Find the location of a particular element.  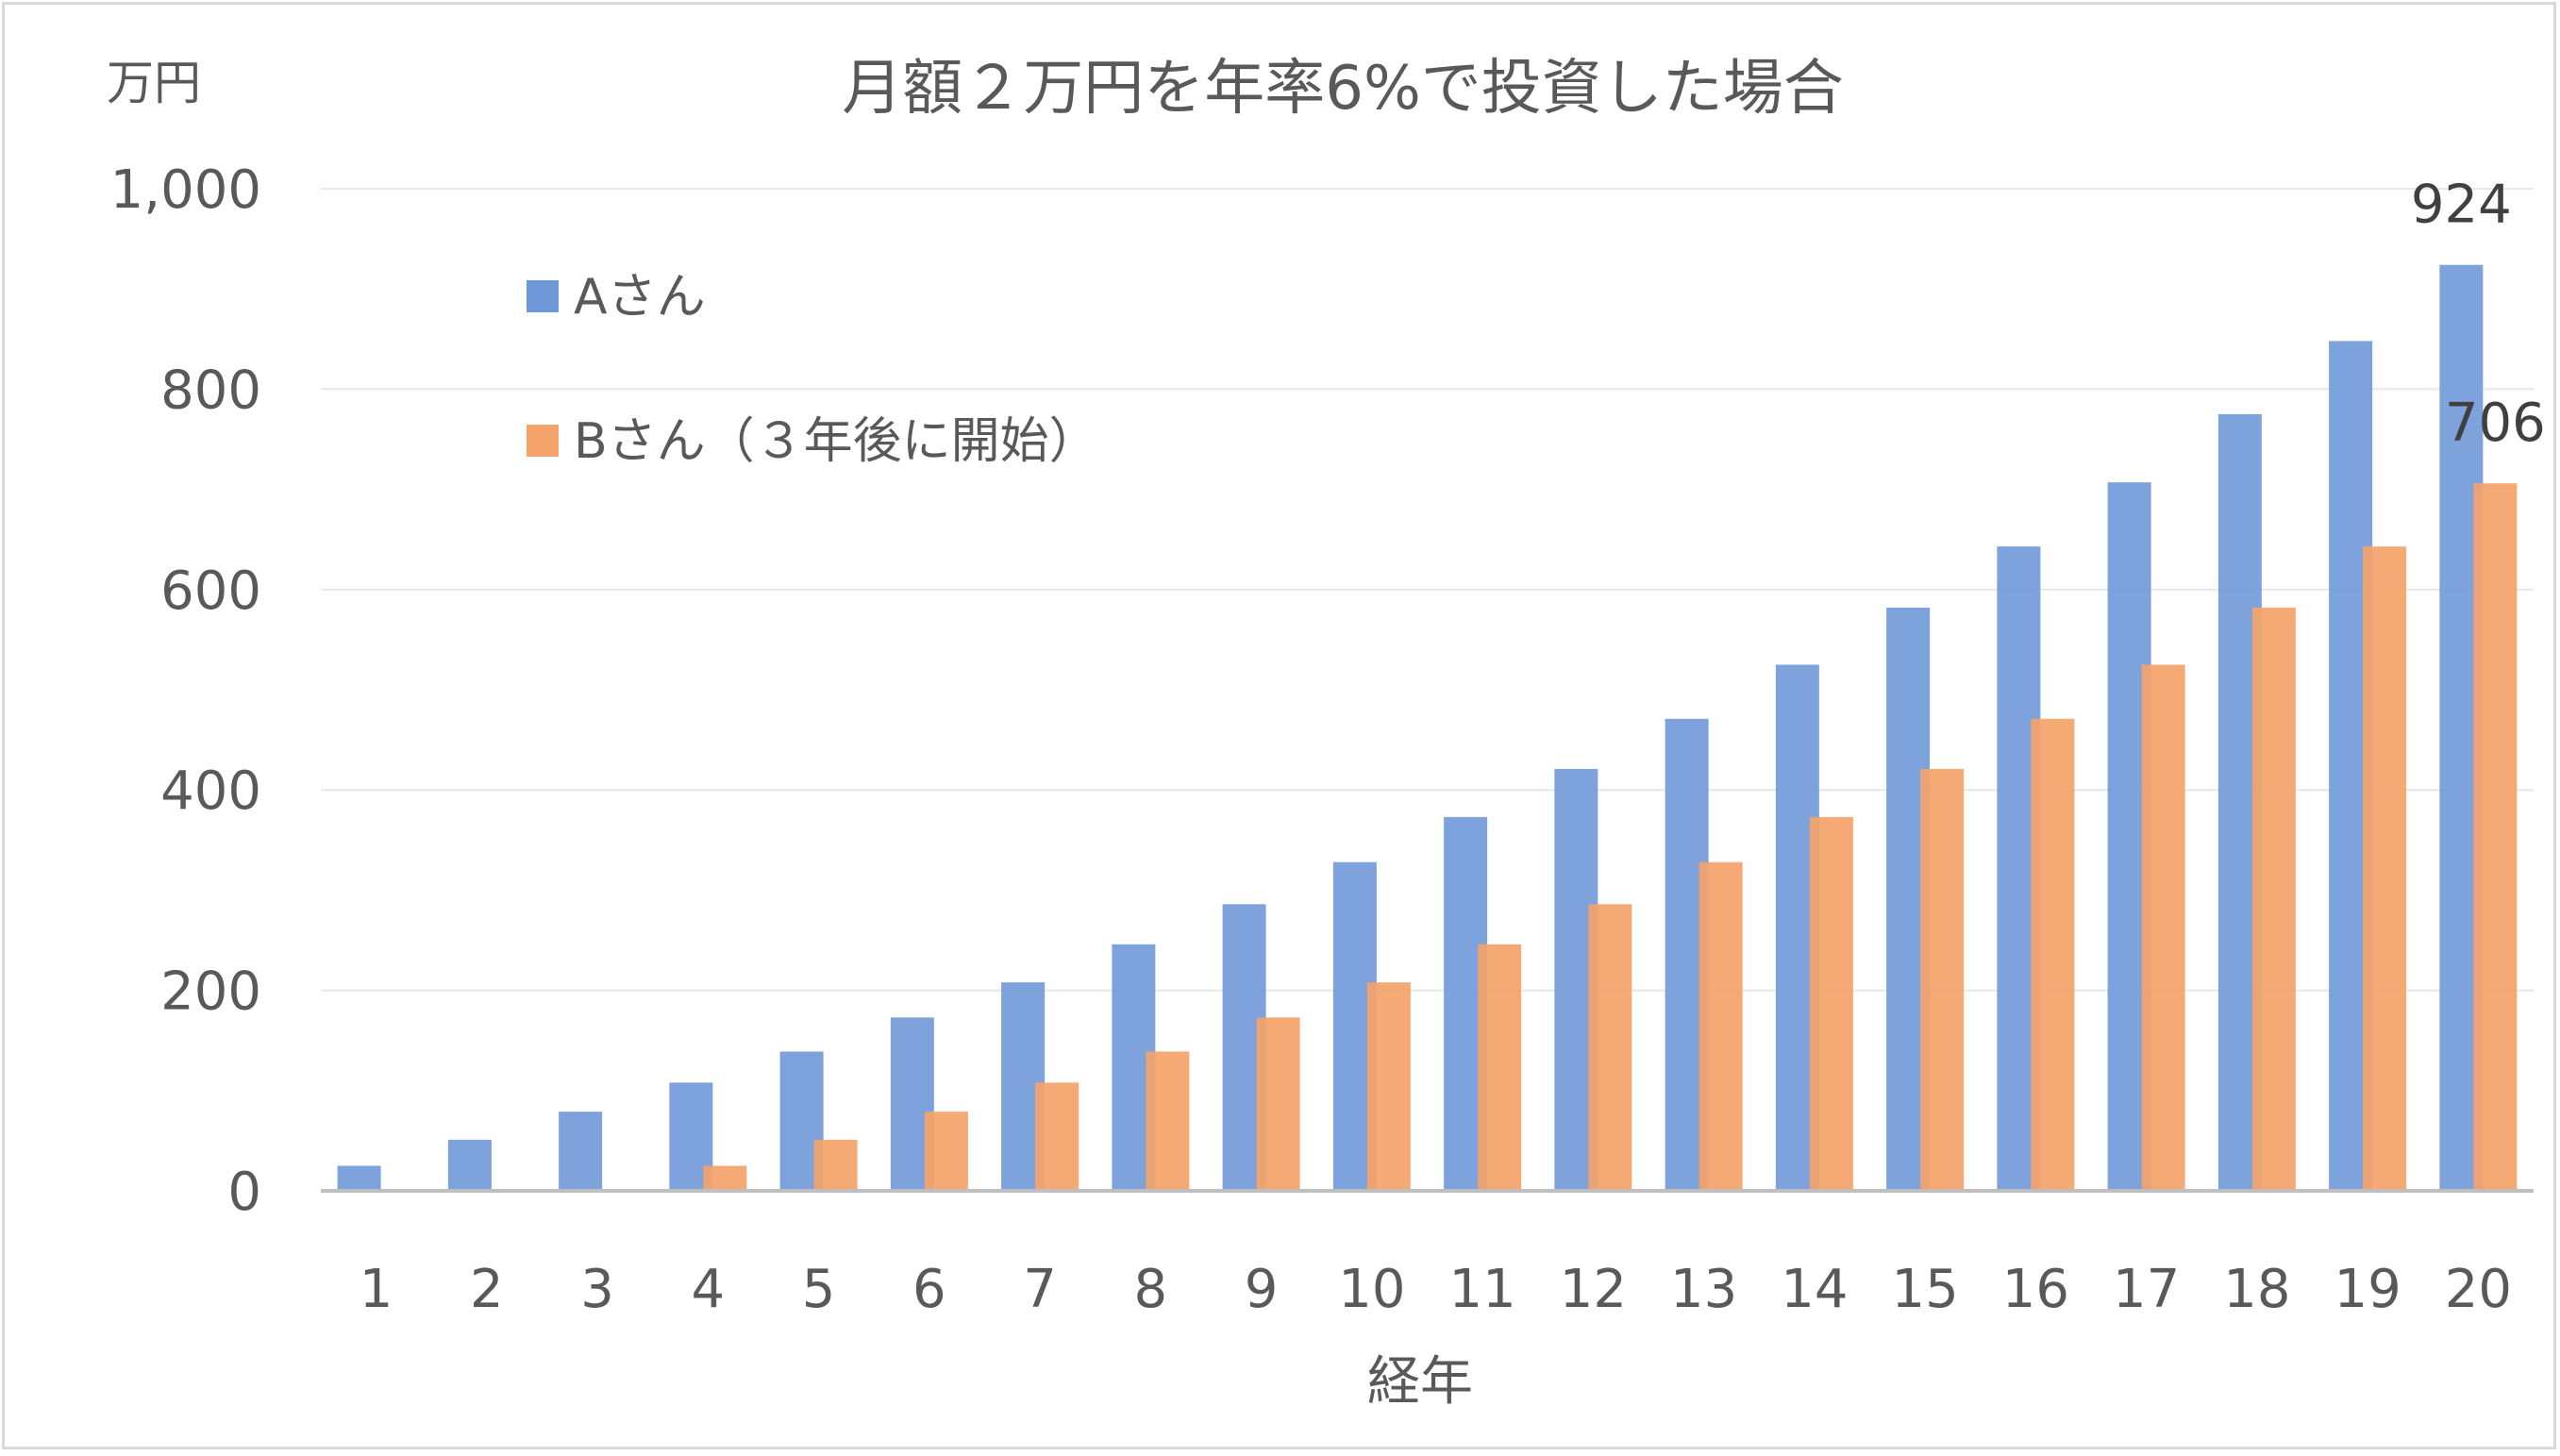

x-tick-label: 15 is located at coordinates (1925, 1289).